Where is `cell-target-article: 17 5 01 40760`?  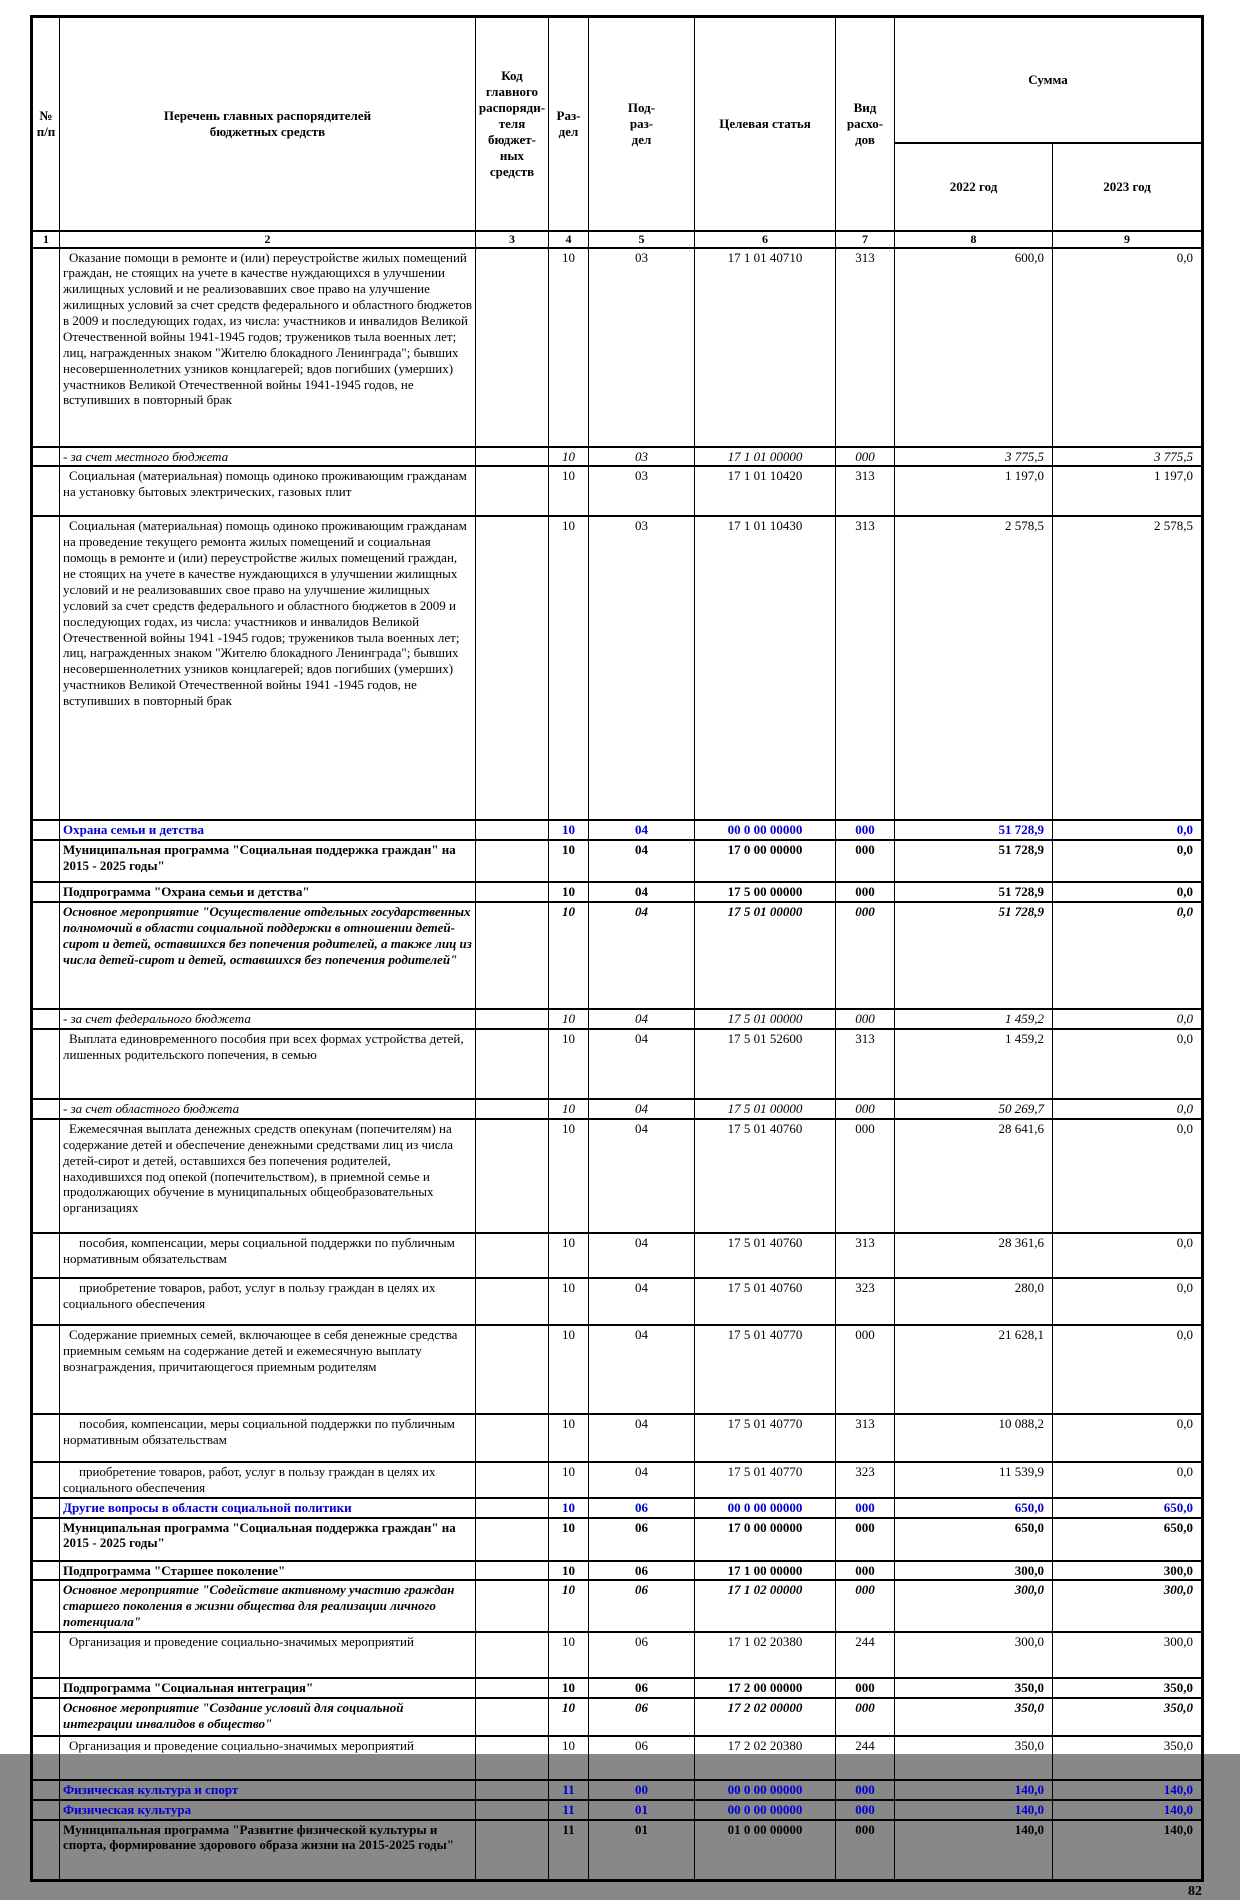
cell-target-article: 17 5 01 40760 is located at coordinates (765, 1301).